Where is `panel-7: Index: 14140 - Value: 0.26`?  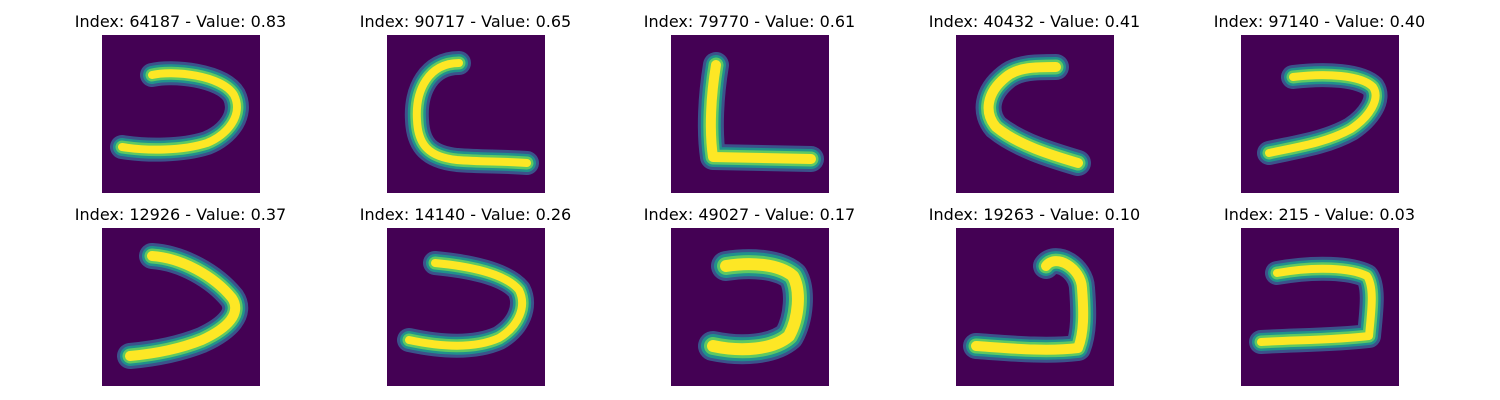 panel-7: Index: 14140 - Value: 0.26 is located at coordinates (465, 298).